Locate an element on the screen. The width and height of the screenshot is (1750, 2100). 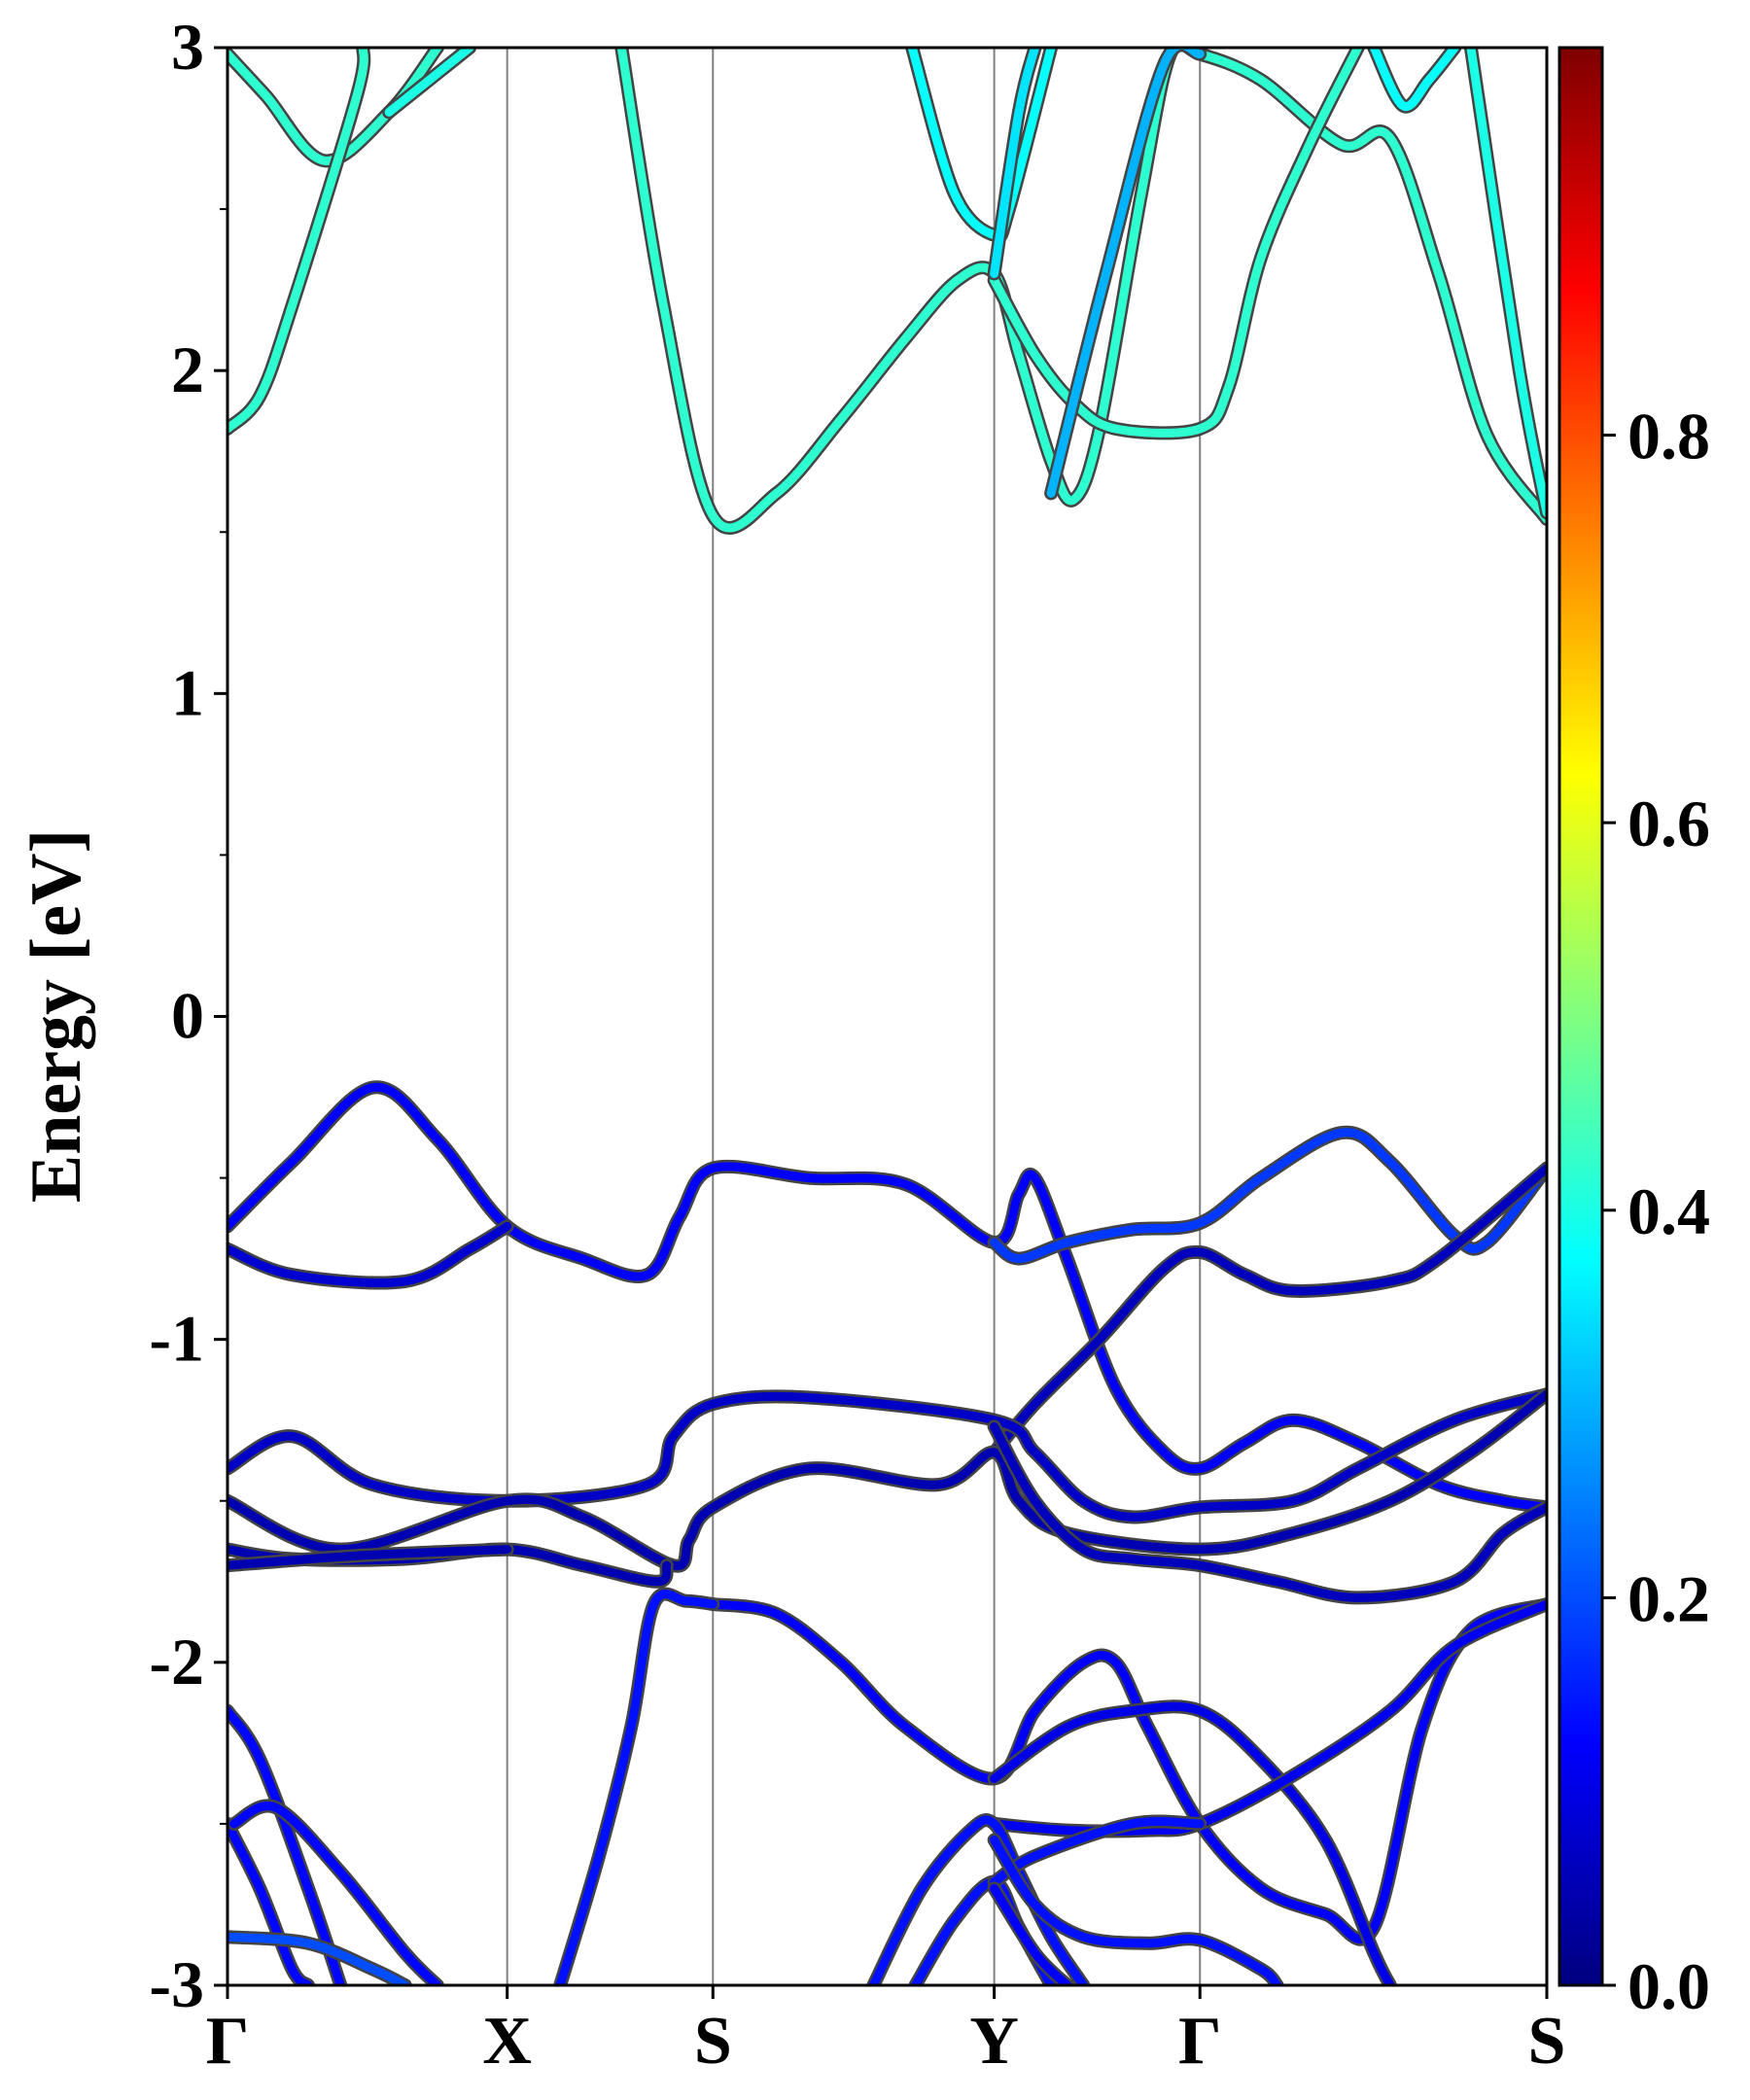
y-tick-label: 0 is located at coordinates (187, 1016).